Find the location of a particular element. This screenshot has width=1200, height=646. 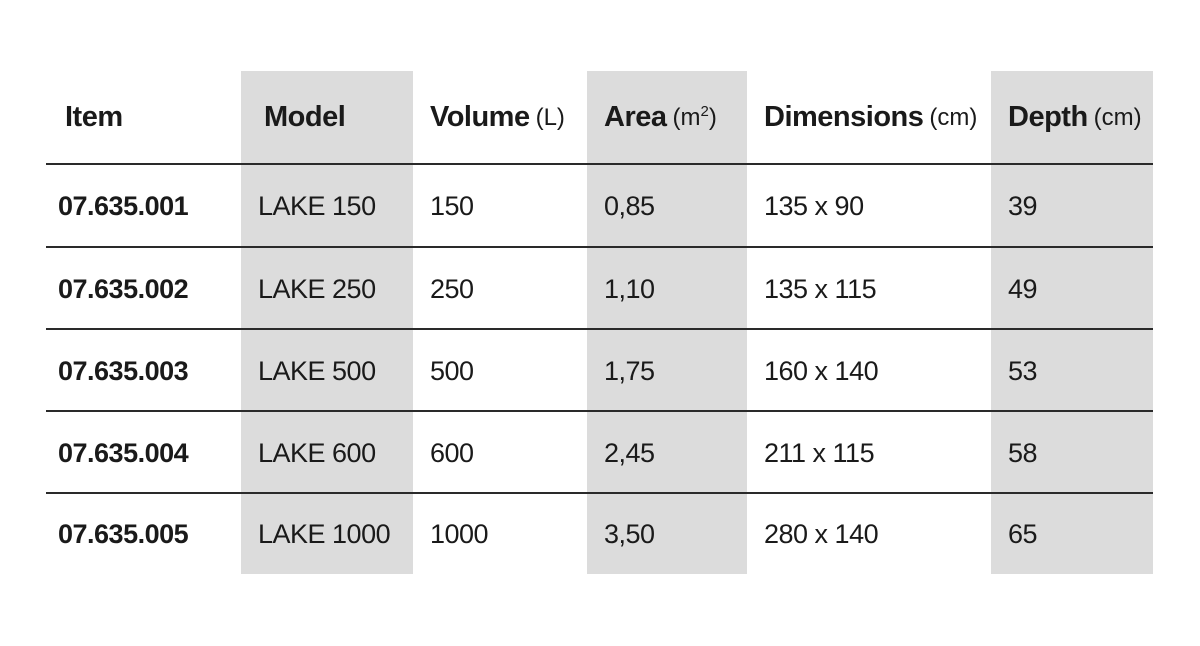

header-dimensions: Dimensions (cm) is located at coordinates (871, 117).